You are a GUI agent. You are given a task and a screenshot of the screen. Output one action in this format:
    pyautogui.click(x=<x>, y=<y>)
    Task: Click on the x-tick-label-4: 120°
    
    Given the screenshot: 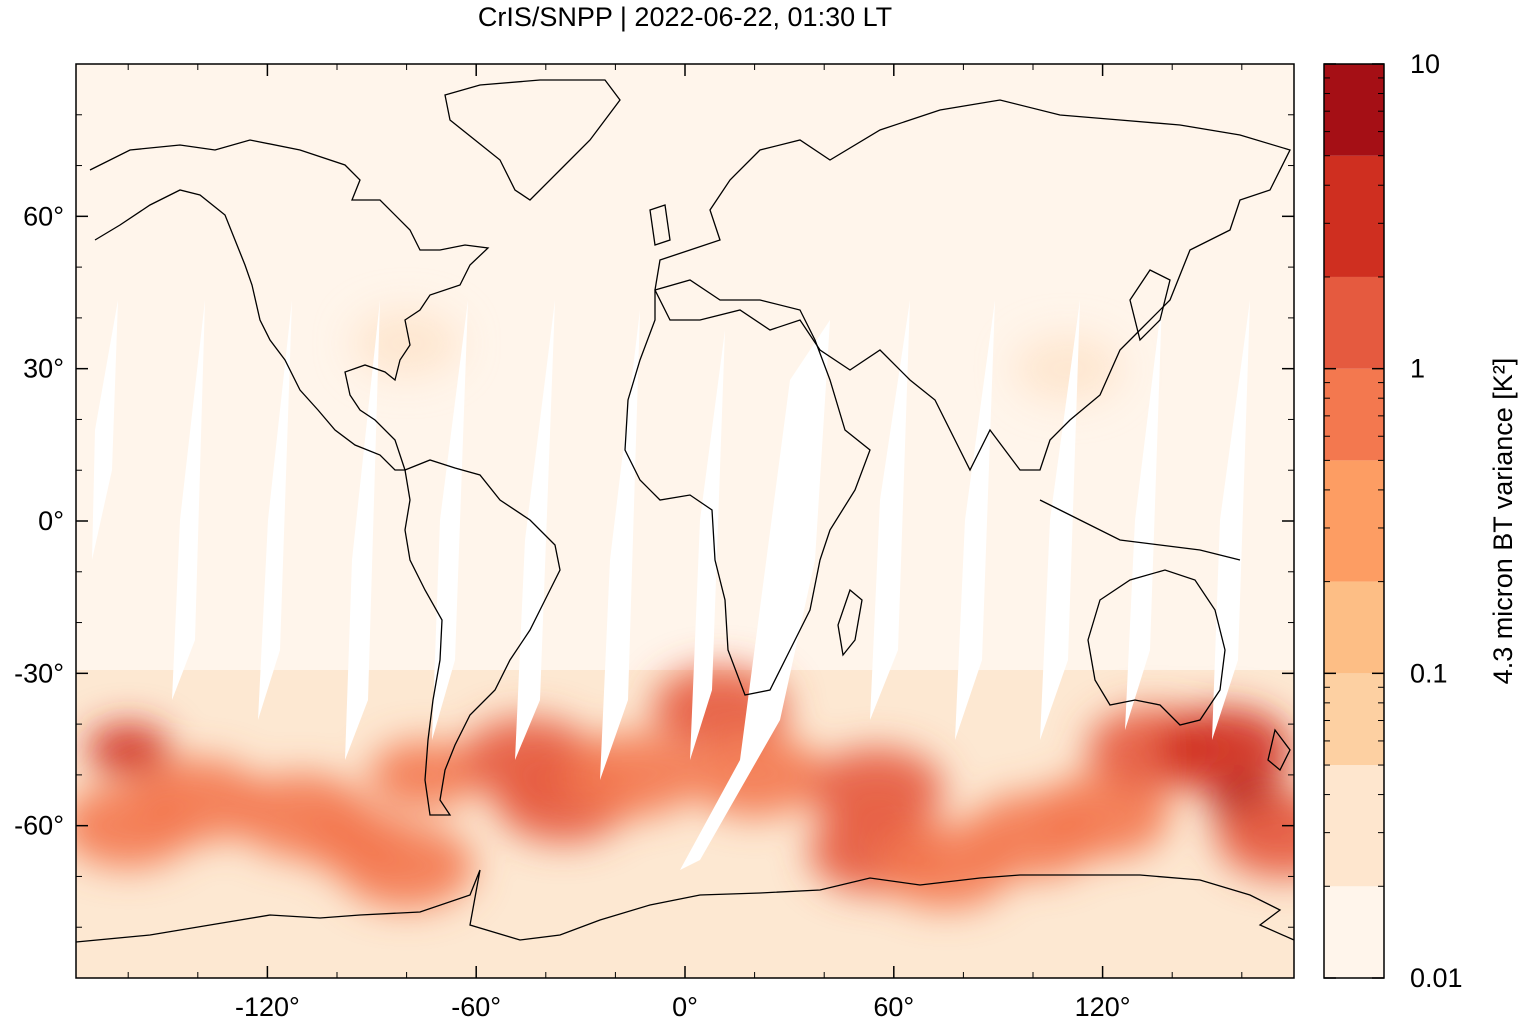 What is the action you would take?
    pyautogui.click(x=1103, y=1006)
    